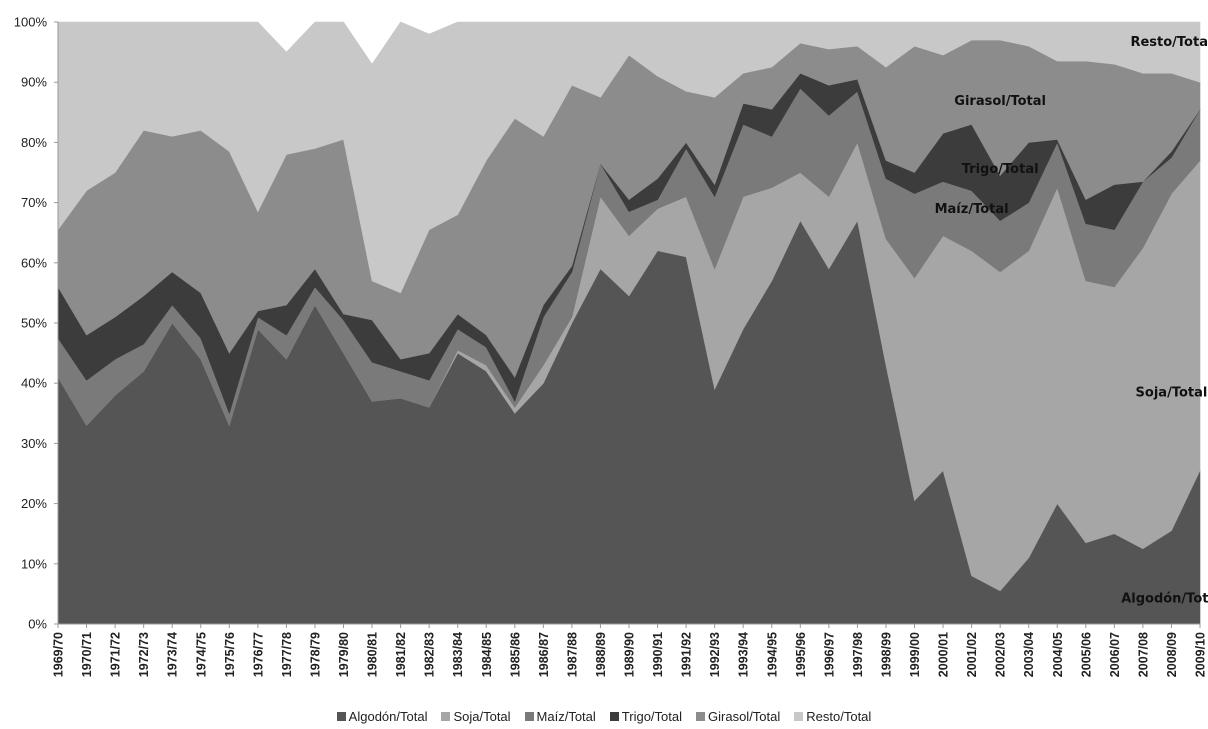 This screenshot has height=729, width=1208. I want to click on y-tick-label: 0%, so click(37, 624).